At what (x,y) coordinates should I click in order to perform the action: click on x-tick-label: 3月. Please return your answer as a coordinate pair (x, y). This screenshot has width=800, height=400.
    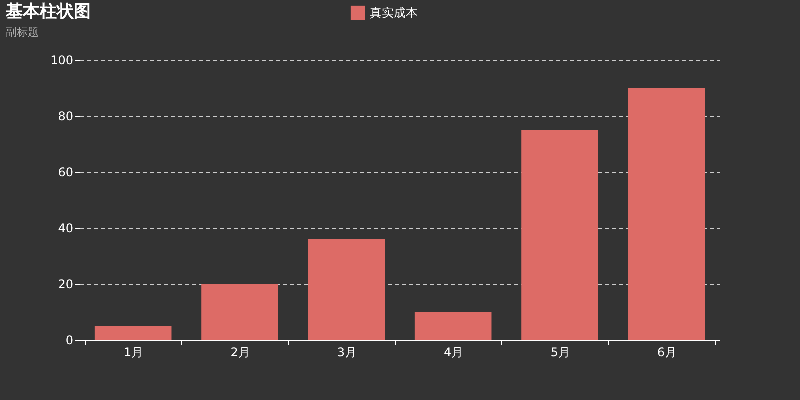
    Looking at the image, I should click on (347, 353).